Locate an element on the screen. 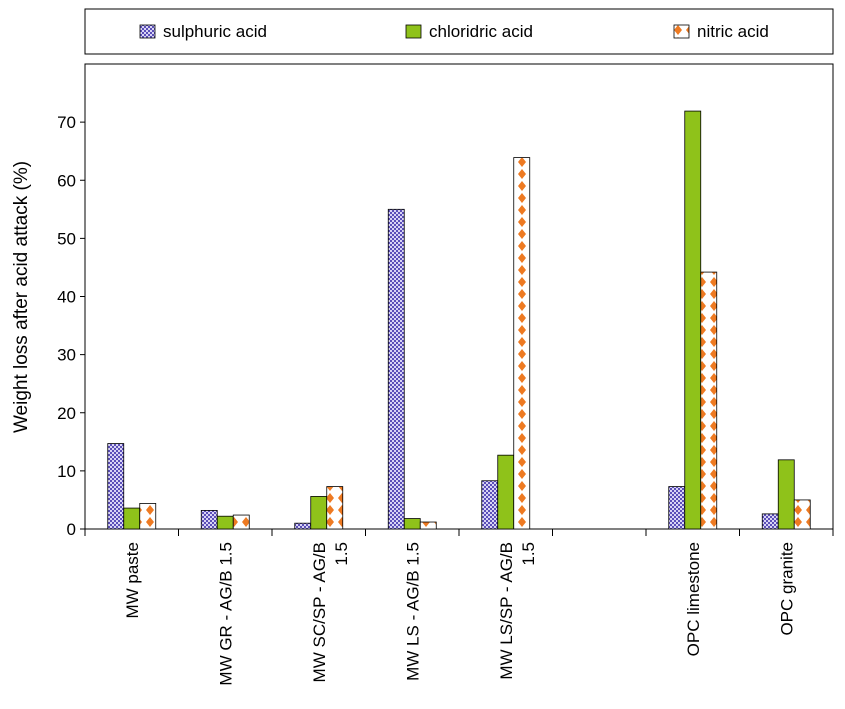  legend-item-nitric: nitric acid is located at coordinates (721, 31).